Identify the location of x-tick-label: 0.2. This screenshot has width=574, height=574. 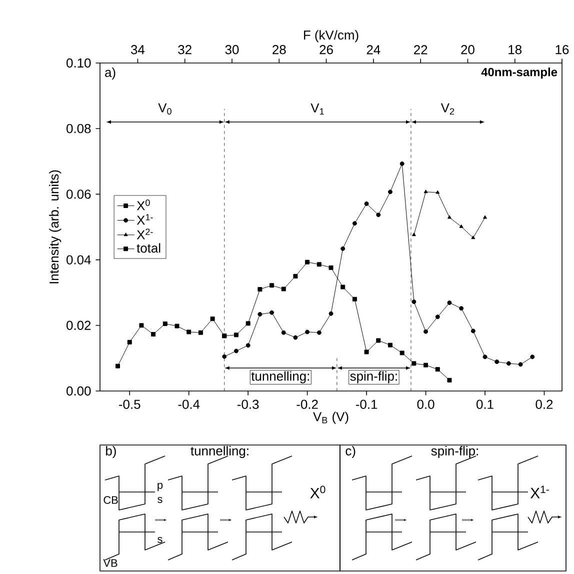
(544, 404).